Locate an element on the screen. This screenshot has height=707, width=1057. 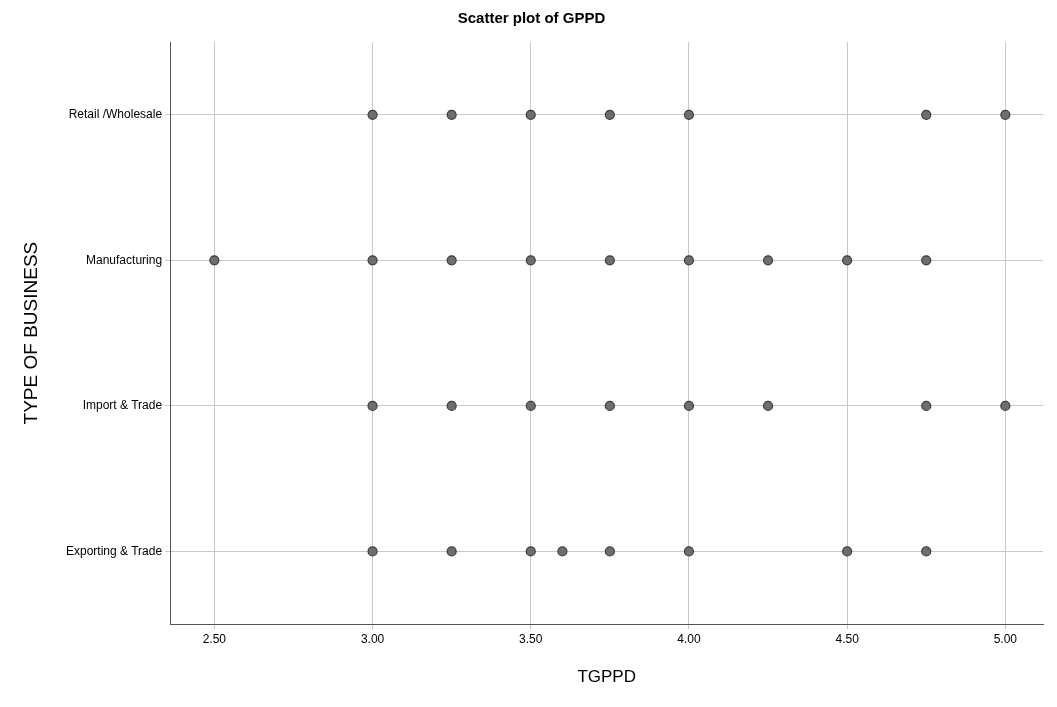
y-tick-label: Import & Trade is located at coordinates (122, 405).